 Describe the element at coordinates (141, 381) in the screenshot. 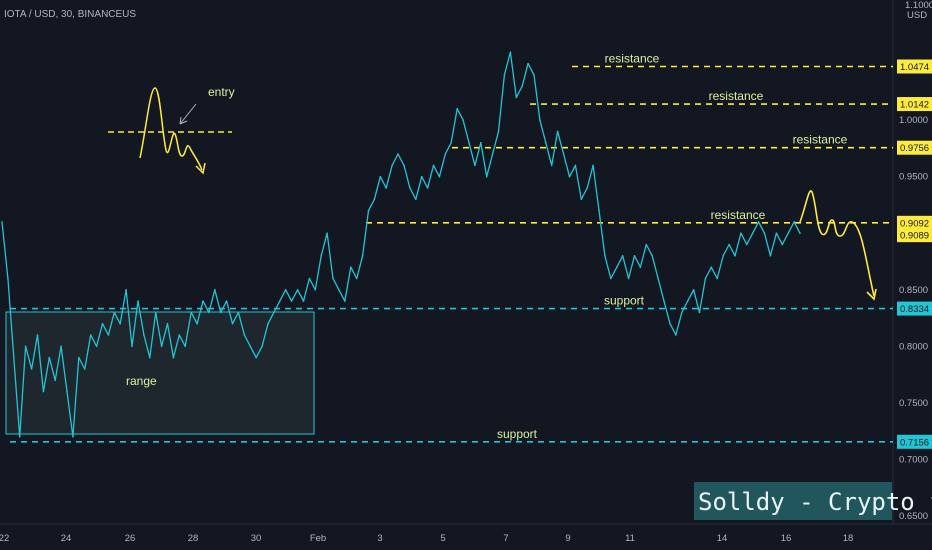

I see `range-label: range` at that location.